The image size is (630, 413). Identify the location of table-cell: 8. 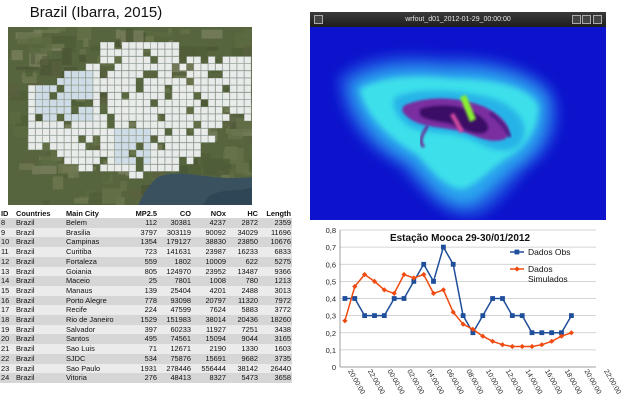
(7, 223).